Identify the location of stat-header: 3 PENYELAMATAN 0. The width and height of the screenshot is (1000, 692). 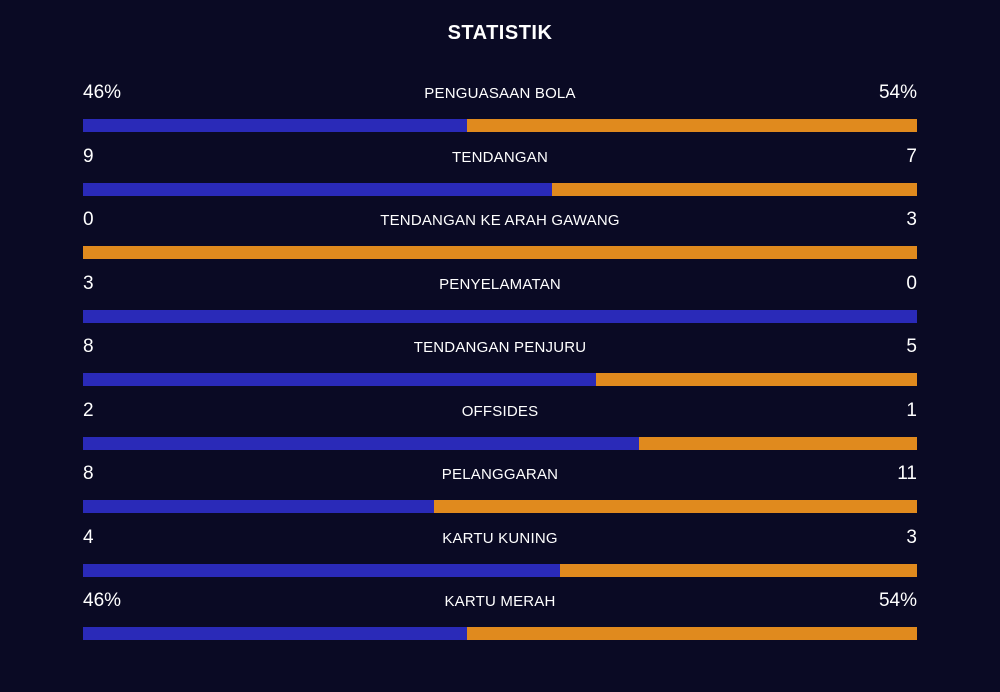
(500, 285).